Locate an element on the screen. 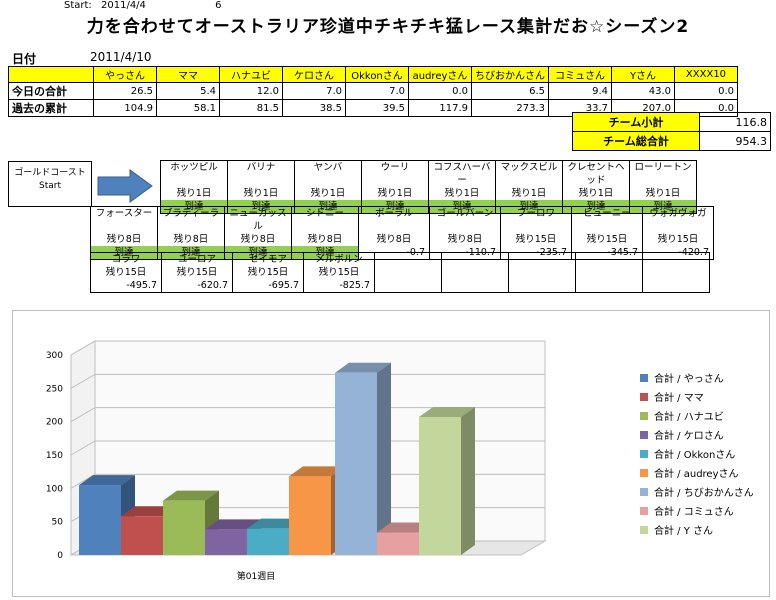 The width and height of the screenshot is (776, 600). score-cell: 39.5 is located at coordinates (377, 108).